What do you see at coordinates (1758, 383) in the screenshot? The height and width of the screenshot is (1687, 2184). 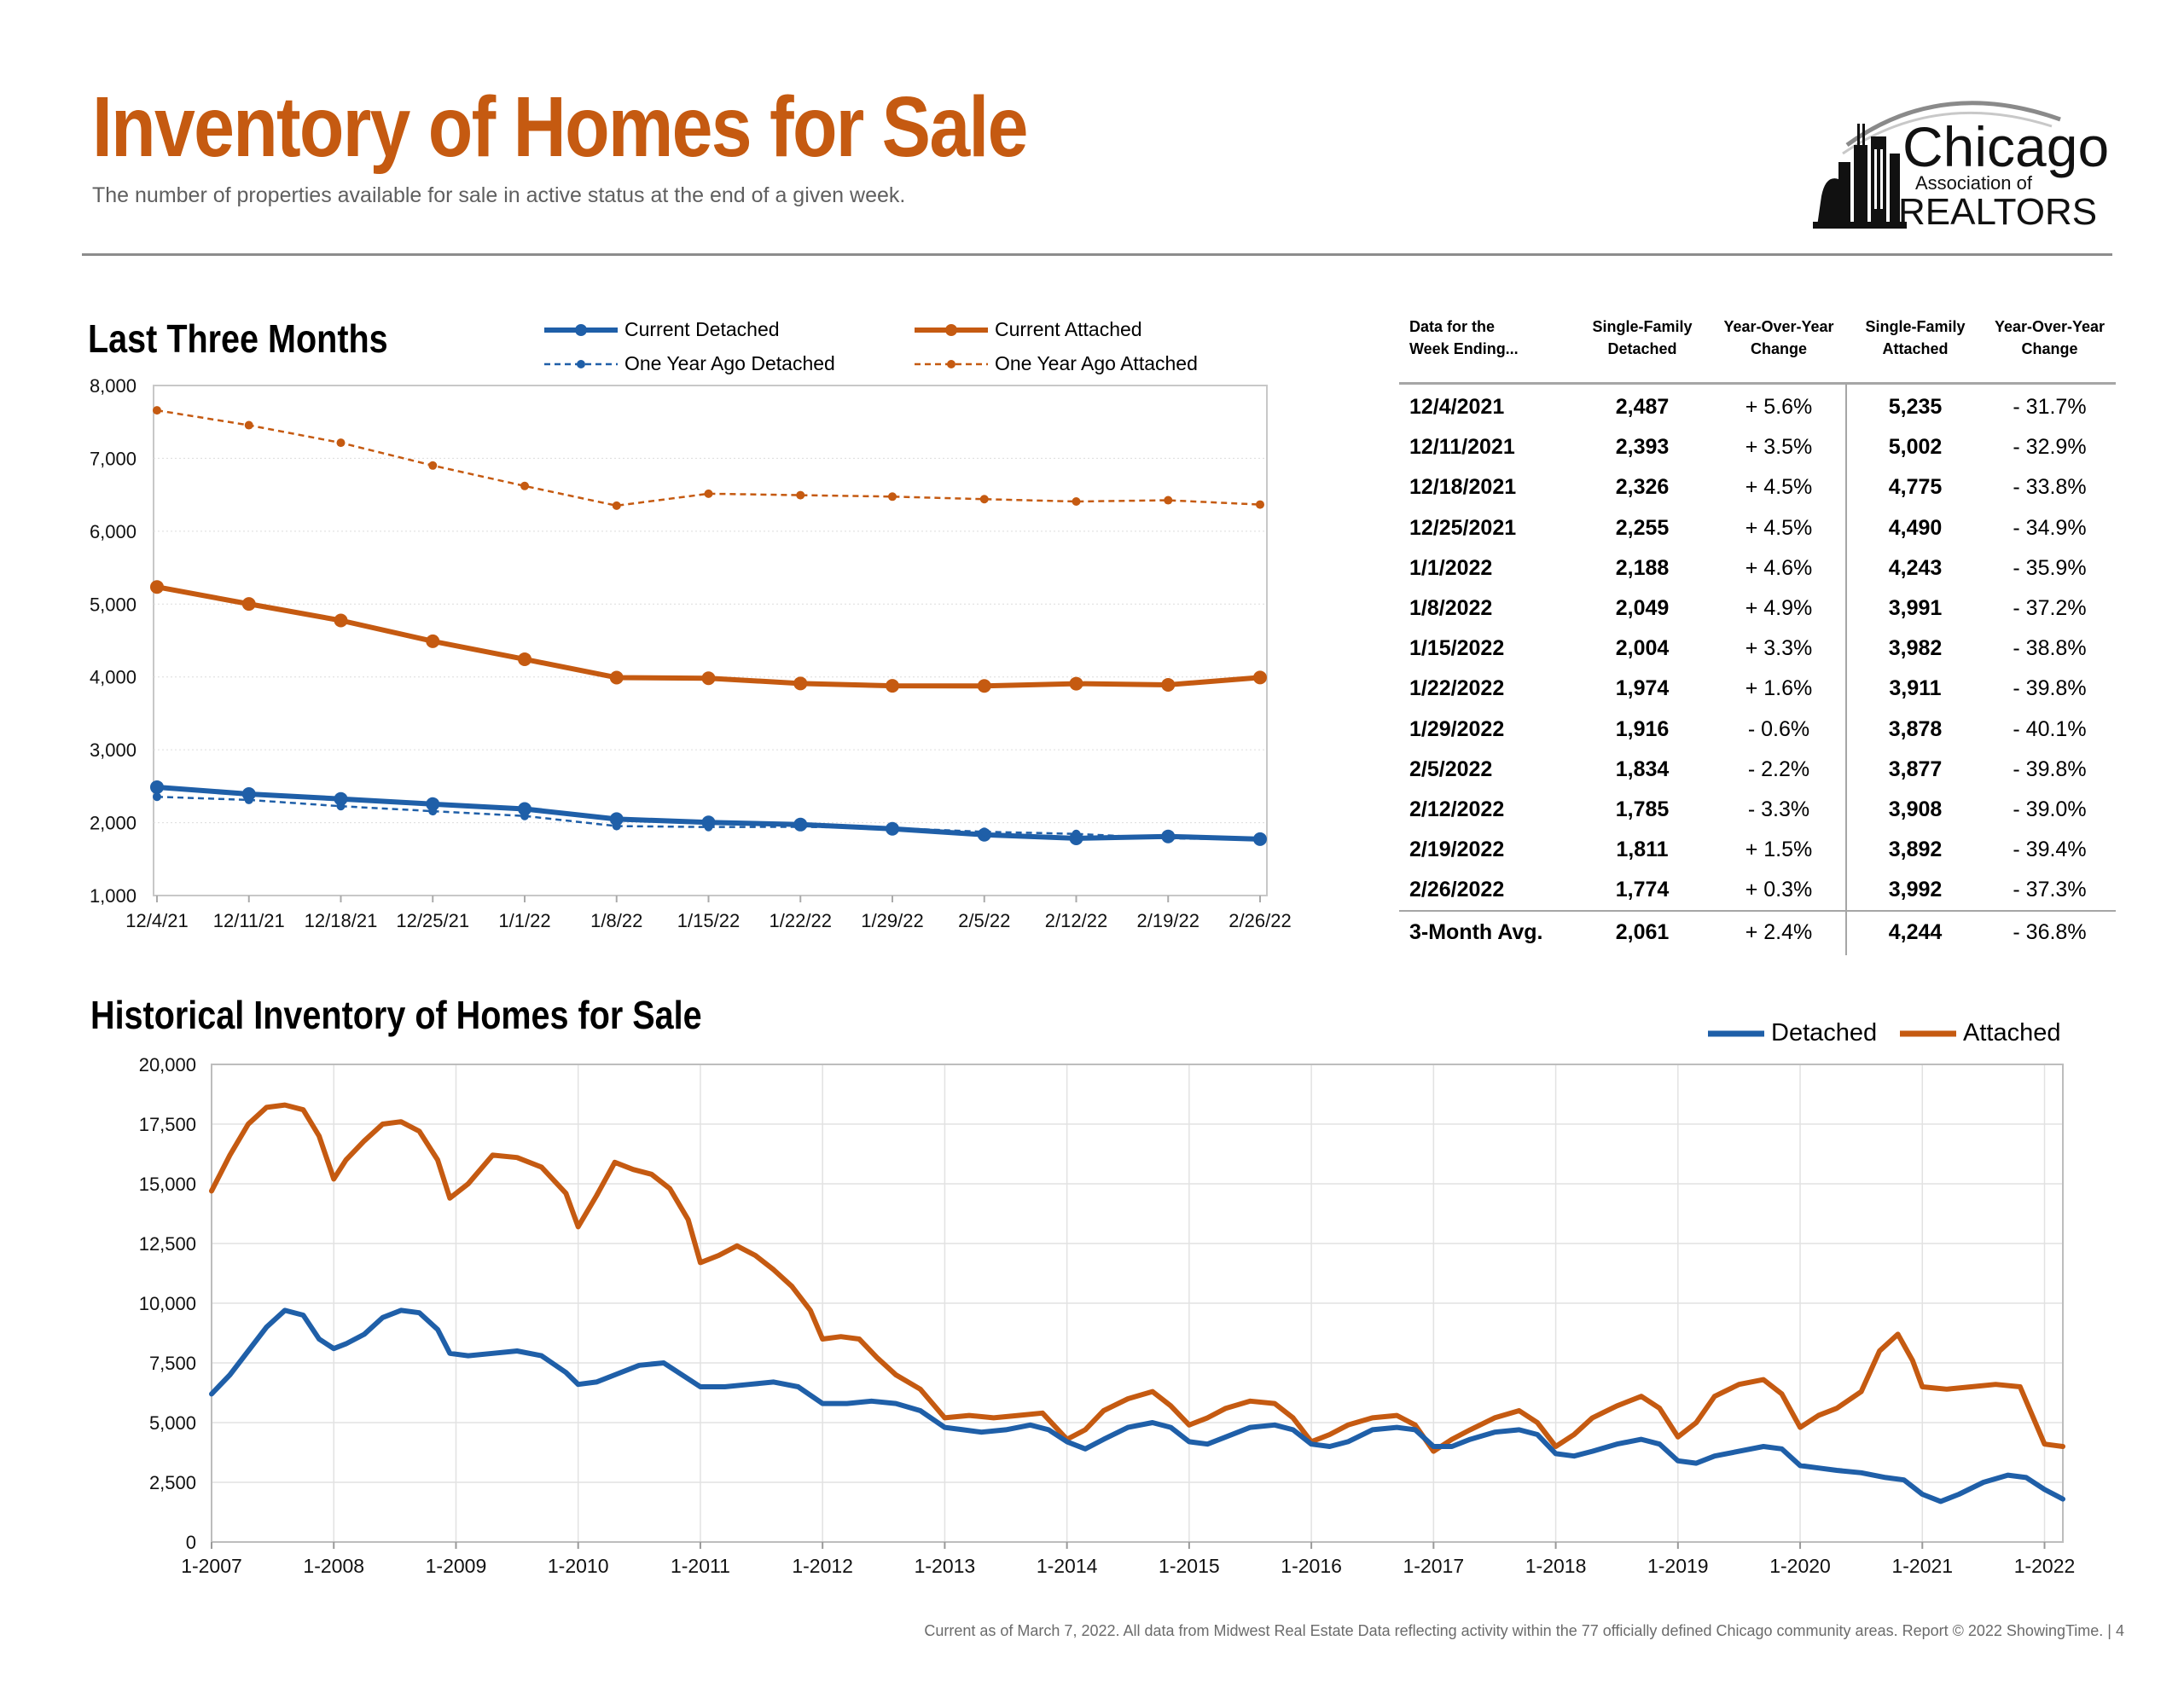 I see `table-header-rule` at bounding box center [1758, 383].